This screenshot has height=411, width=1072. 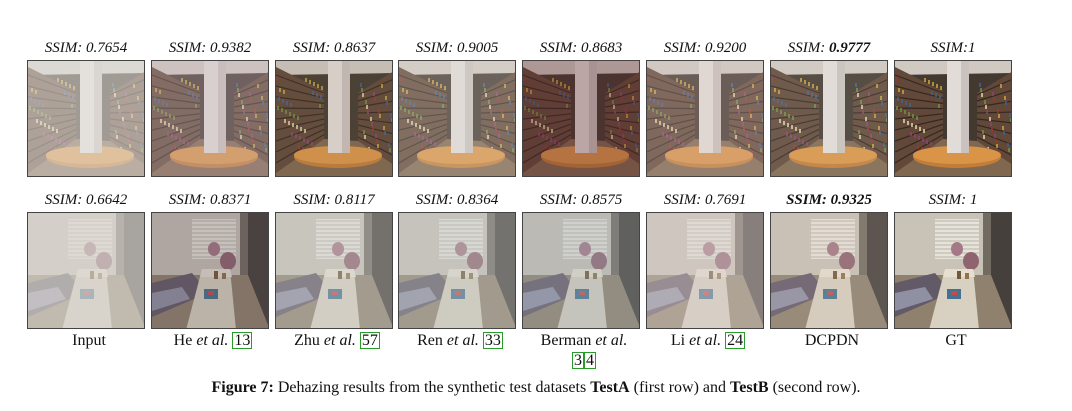 I want to click on library-input-image, so click(x=86, y=118).